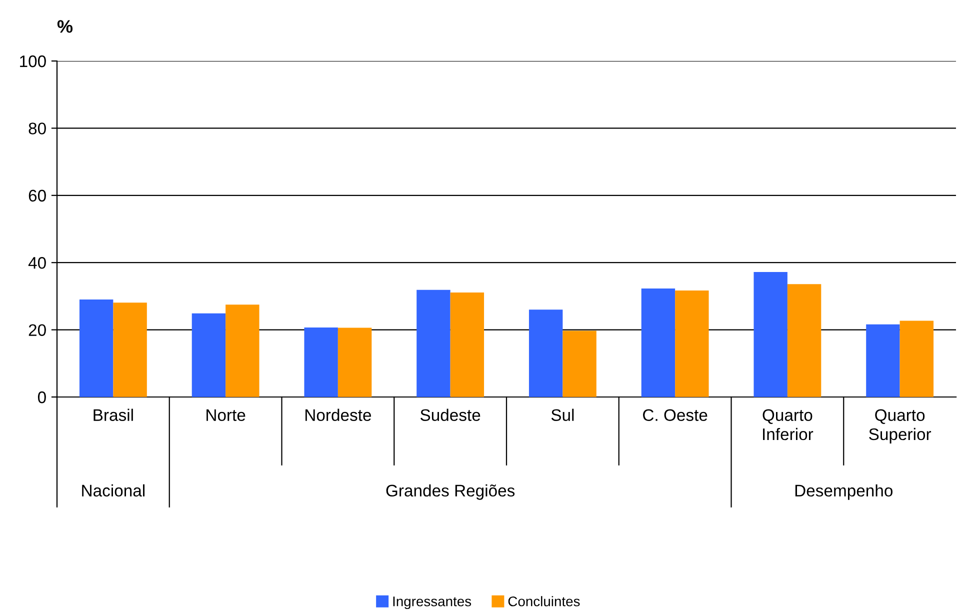 This screenshot has height=616, width=957. What do you see at coordinates (544, 601) in the screenshot?
I see `legend-label: Concluintes` at bounding box center [544, 601].